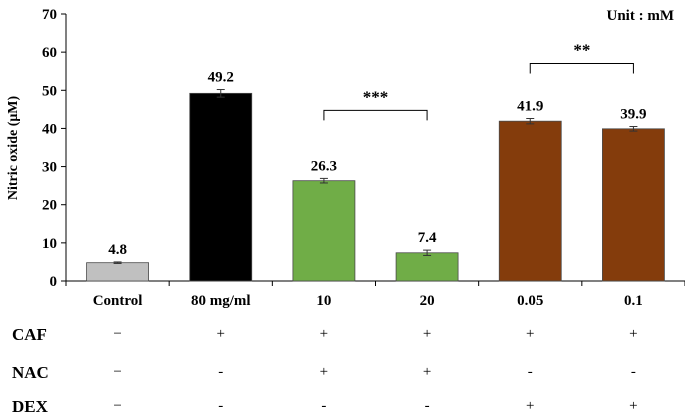  I want to click on y-tick-label: 10, so click(49, 244).